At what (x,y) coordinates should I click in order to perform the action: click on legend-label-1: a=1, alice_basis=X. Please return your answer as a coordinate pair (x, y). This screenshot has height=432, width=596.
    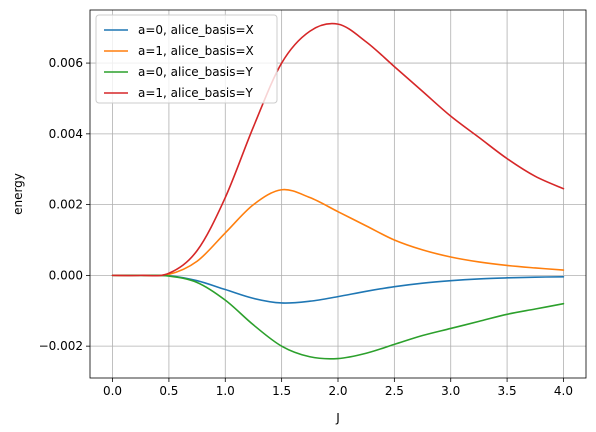
    Looking at the image, I should click on (196, 51).